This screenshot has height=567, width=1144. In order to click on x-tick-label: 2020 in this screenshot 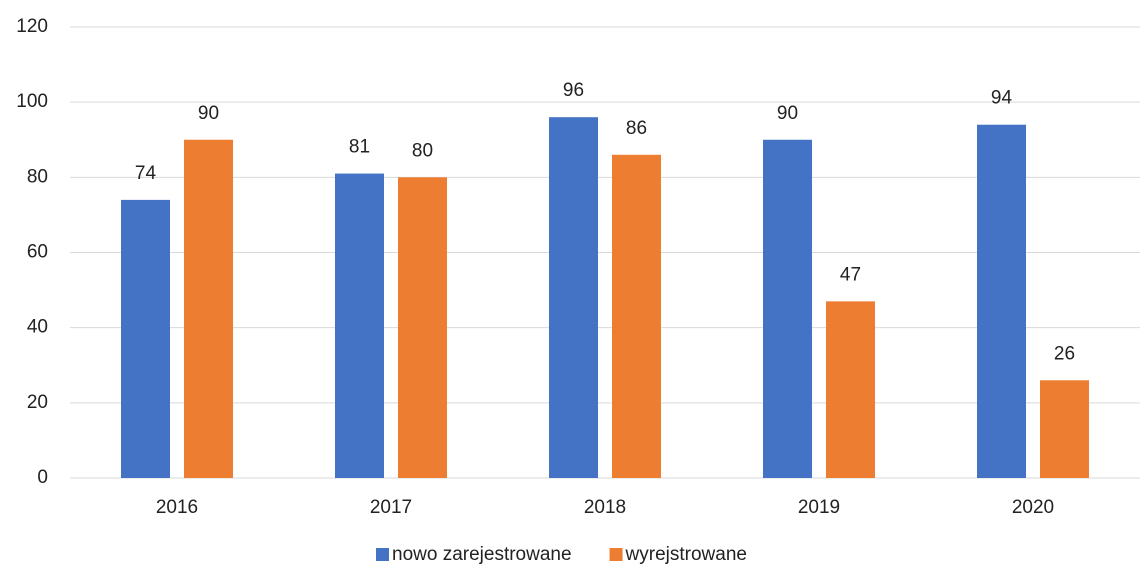, I will do `click(1033, 507)`.